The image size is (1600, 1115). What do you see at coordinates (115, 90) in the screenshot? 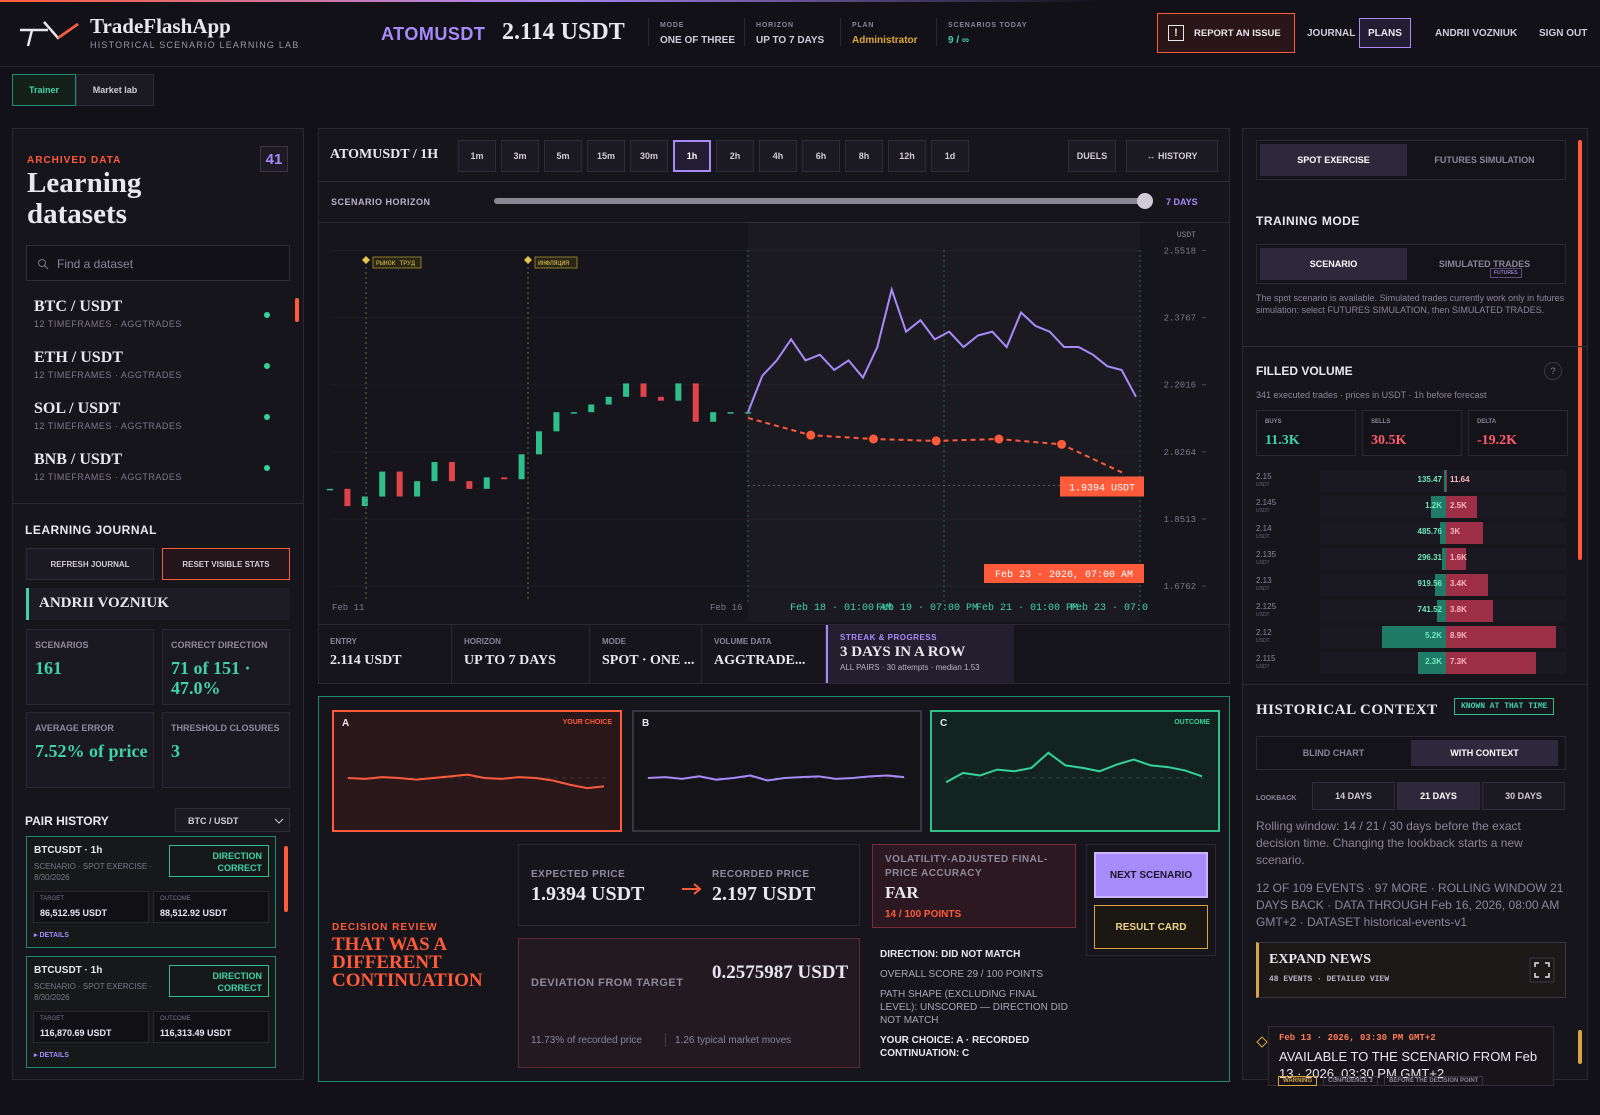
I see `tab: Market lab` at bounding box center [115, 90].